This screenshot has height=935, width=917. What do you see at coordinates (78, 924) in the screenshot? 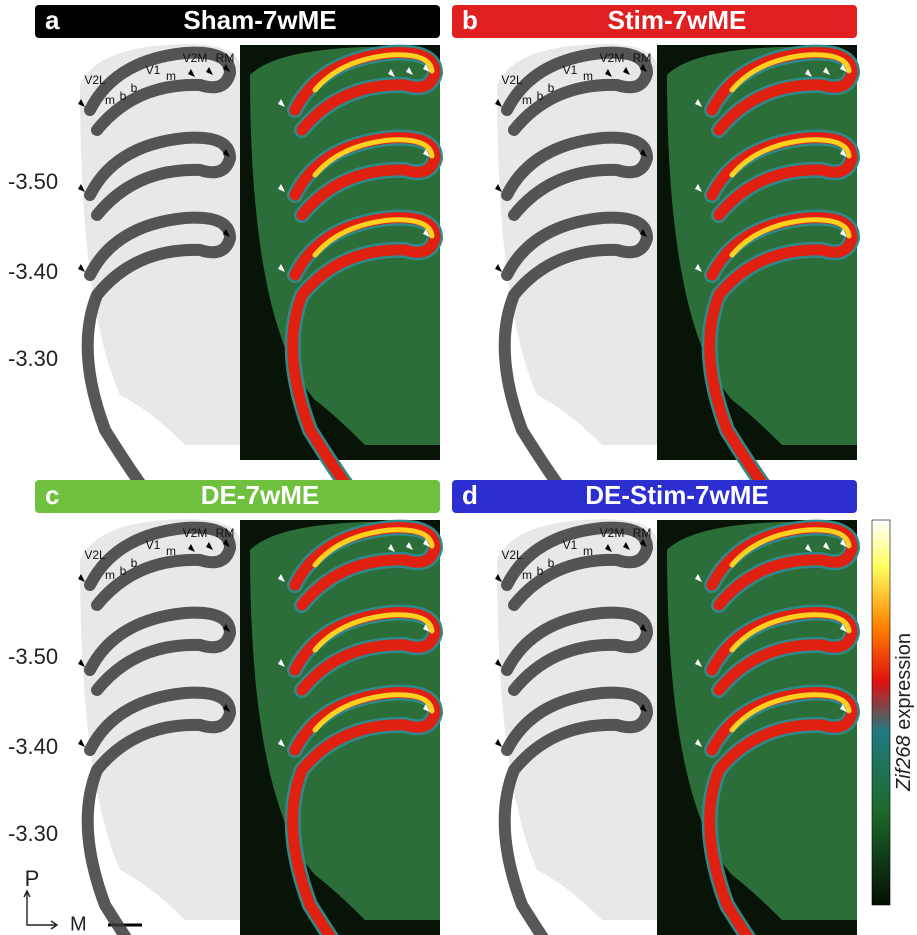
I see `medial-label: M` at bounding box center [78, 924].